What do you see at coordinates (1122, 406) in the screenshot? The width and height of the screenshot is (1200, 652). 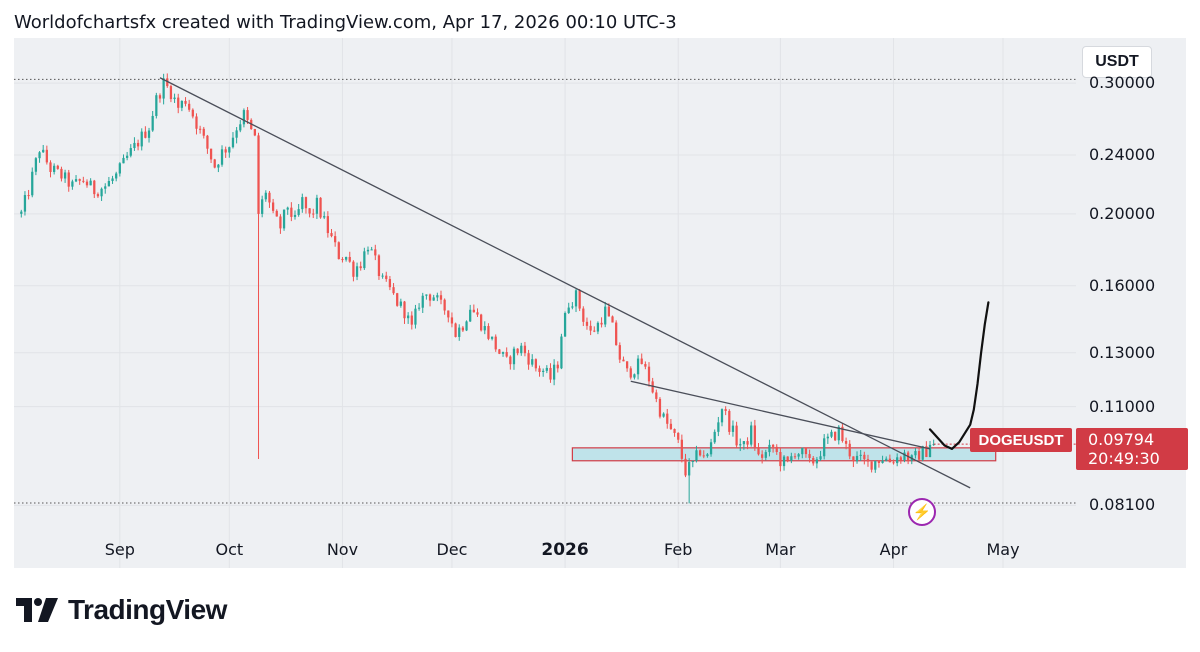 I see `y-tick-label: 0.11000` at bounding box center [1122, 406].